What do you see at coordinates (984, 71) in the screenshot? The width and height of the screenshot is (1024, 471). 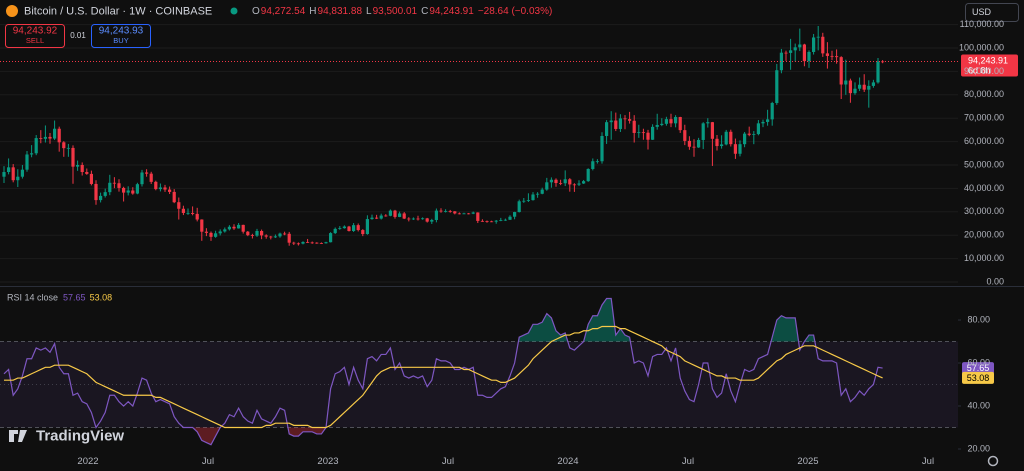 I see `y-tick-label: 90,000.00` at bounding box center [984, 71].